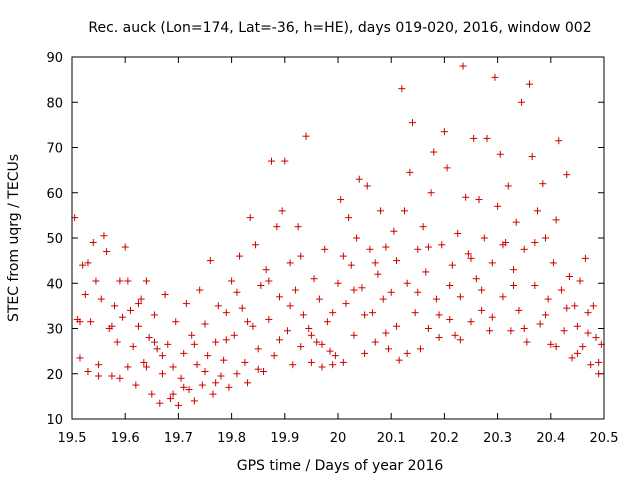  I want to click on y-tick-label: 50, so click(54, 239).